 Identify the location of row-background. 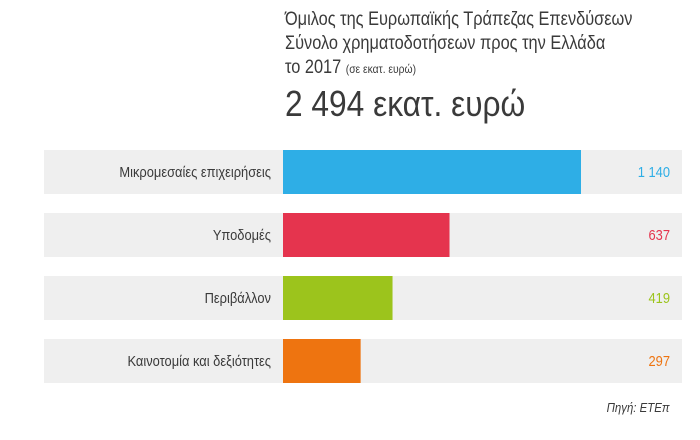
(363, 361).